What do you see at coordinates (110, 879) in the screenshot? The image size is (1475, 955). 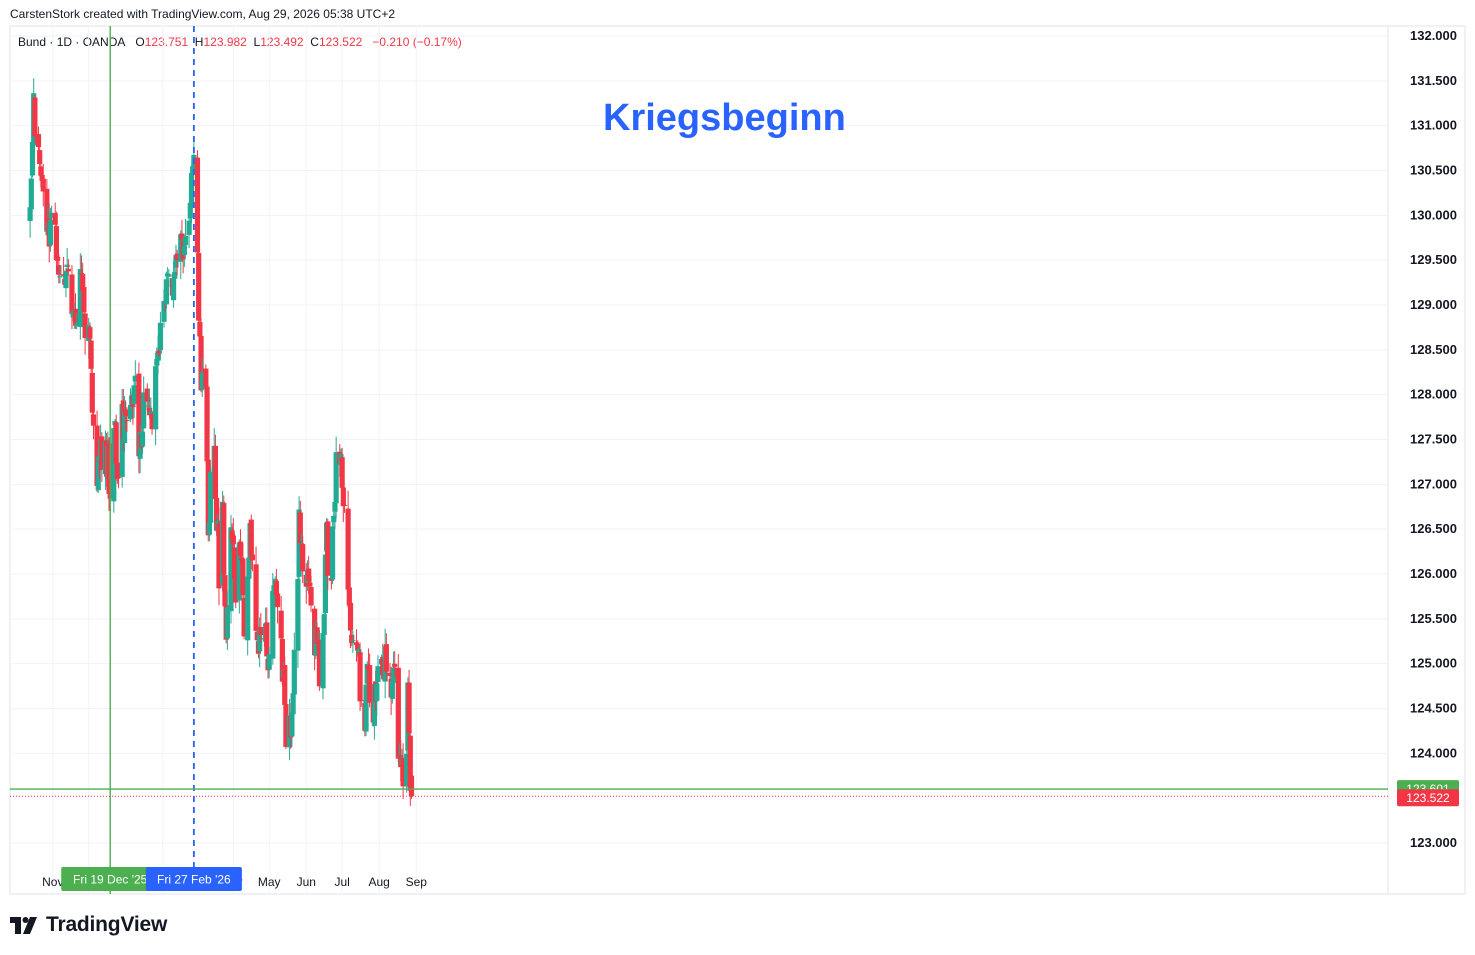 I see `time-tag-solid-marker-bg` at bounding box center [110, 879].